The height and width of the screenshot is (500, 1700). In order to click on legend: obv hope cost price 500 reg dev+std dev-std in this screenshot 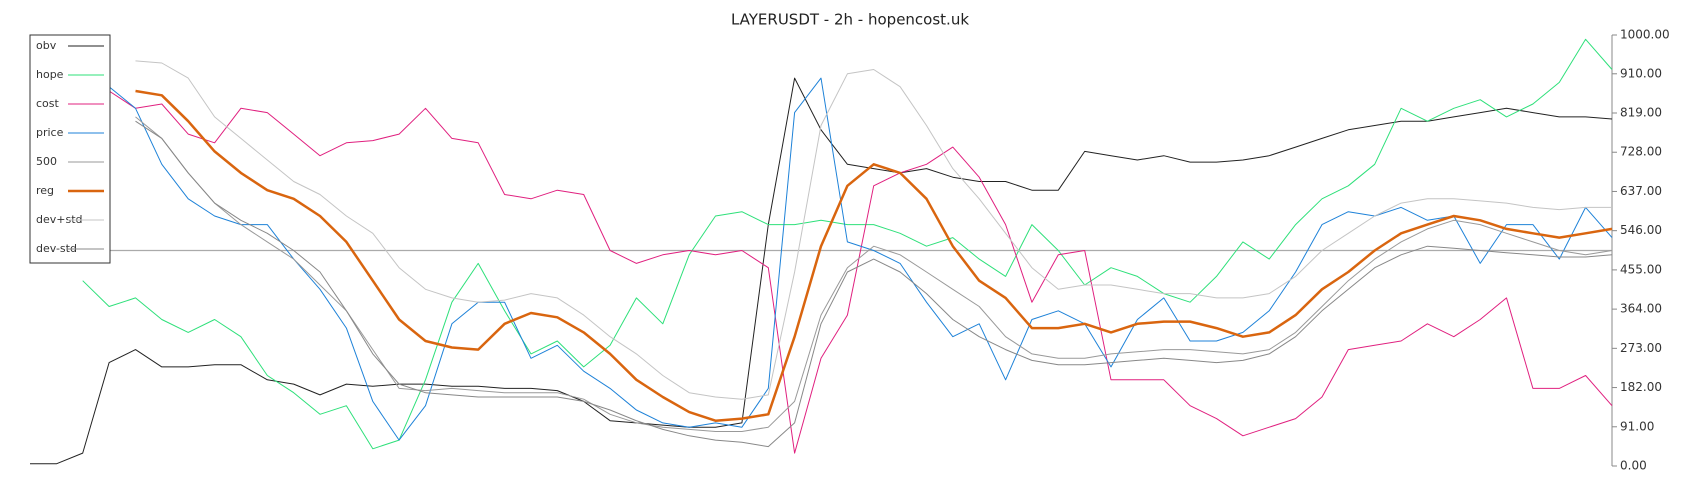, I will do `click(70, 149)`.